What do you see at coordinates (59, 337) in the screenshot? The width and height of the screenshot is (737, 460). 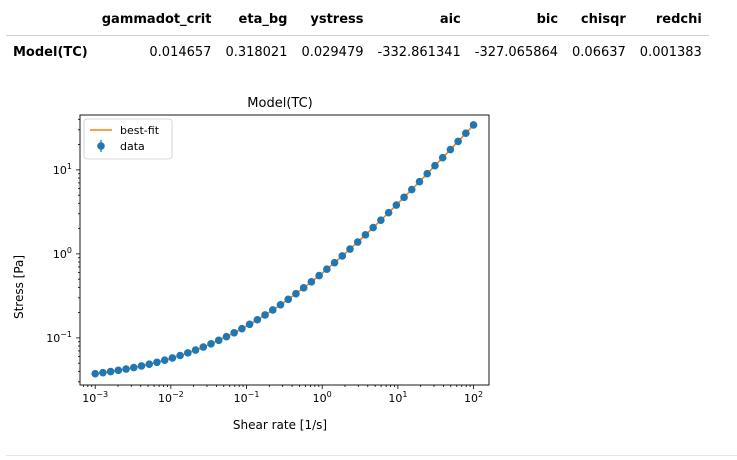 I see `y-tick-label: 10⁻¹` at bounding box center [59, 337].